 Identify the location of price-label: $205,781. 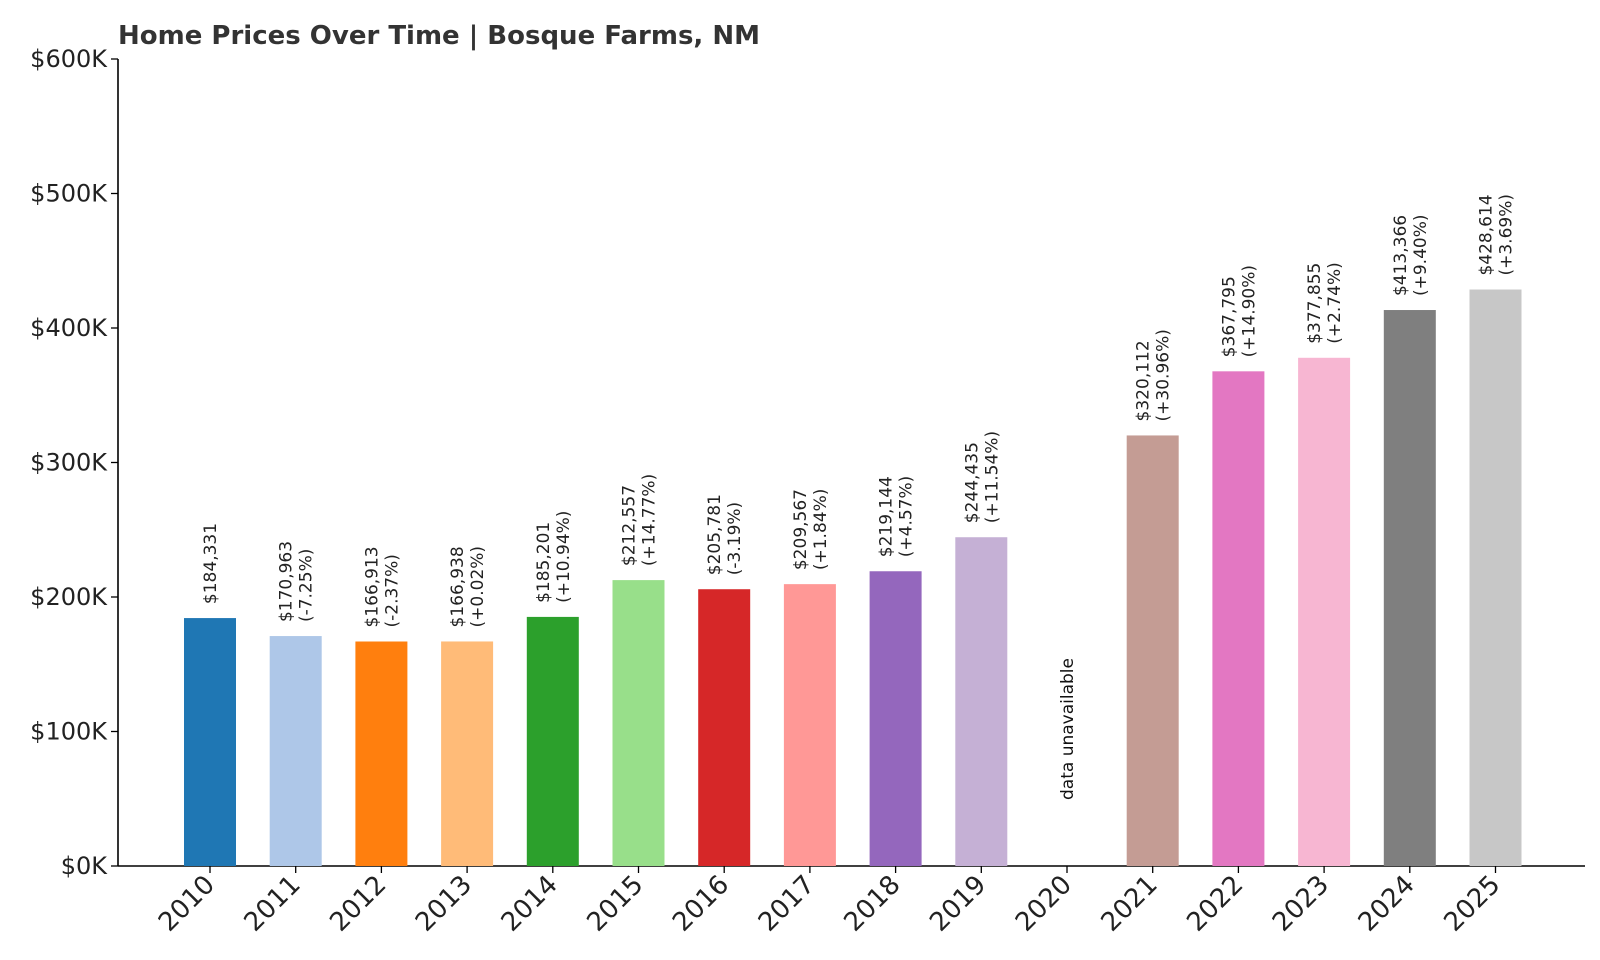
(715, 534).